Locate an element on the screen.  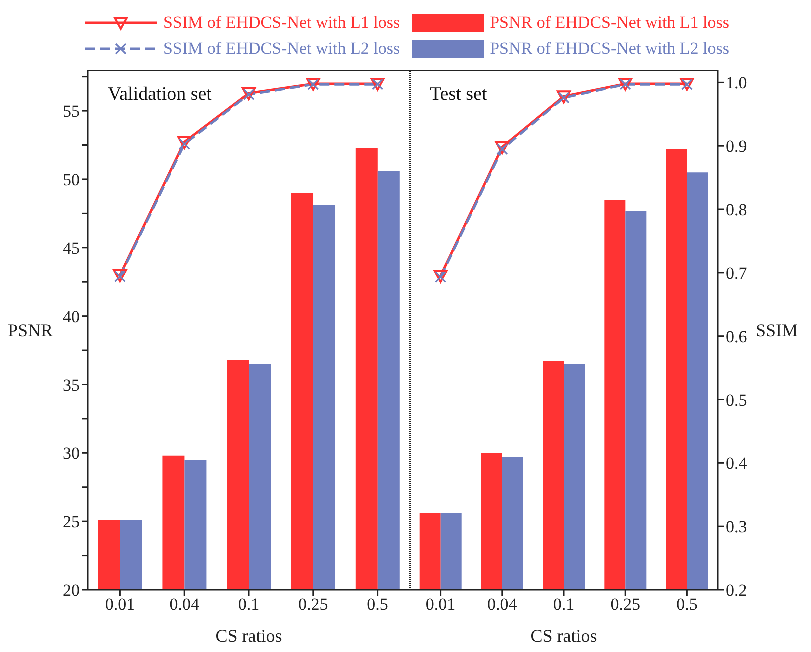
y-tick-label: 40 is located at coordinates (71, 316).